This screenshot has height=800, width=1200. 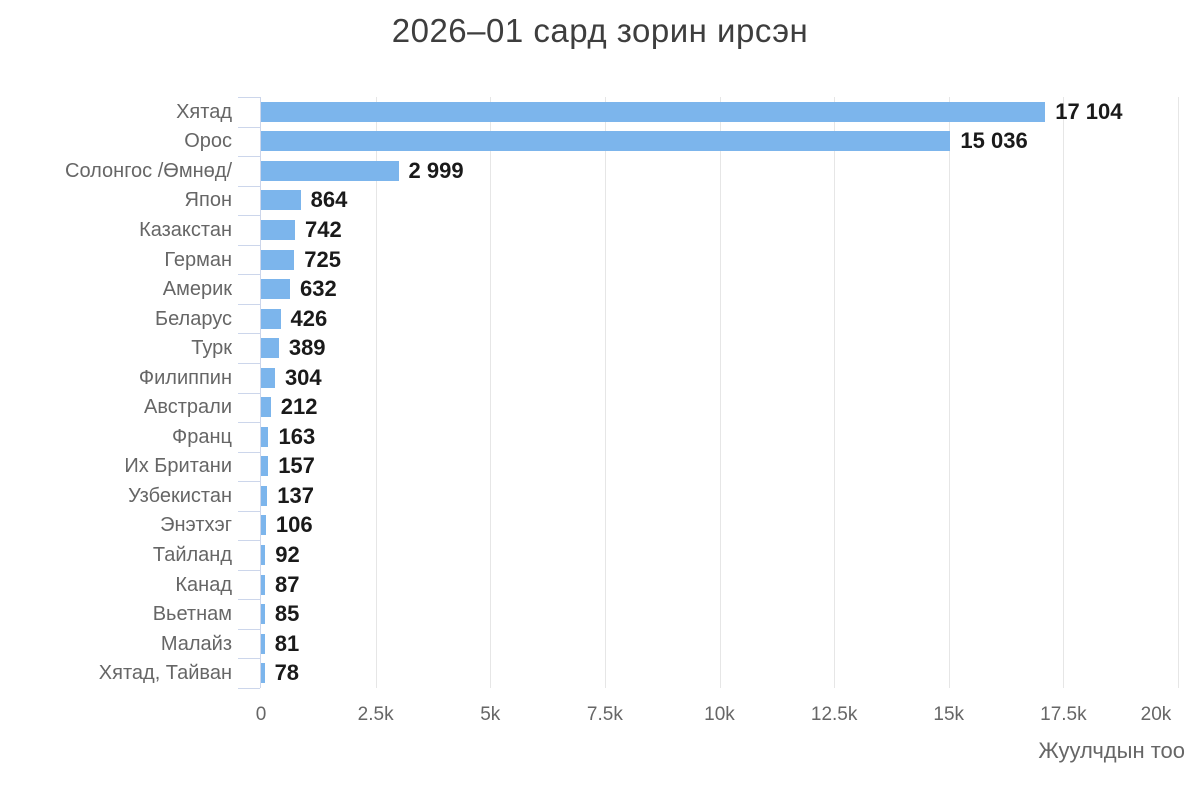 What do you see at coordinates (295, 495) in the screenshot?
I see `value-label: 137` at bounding box center [295, 495].